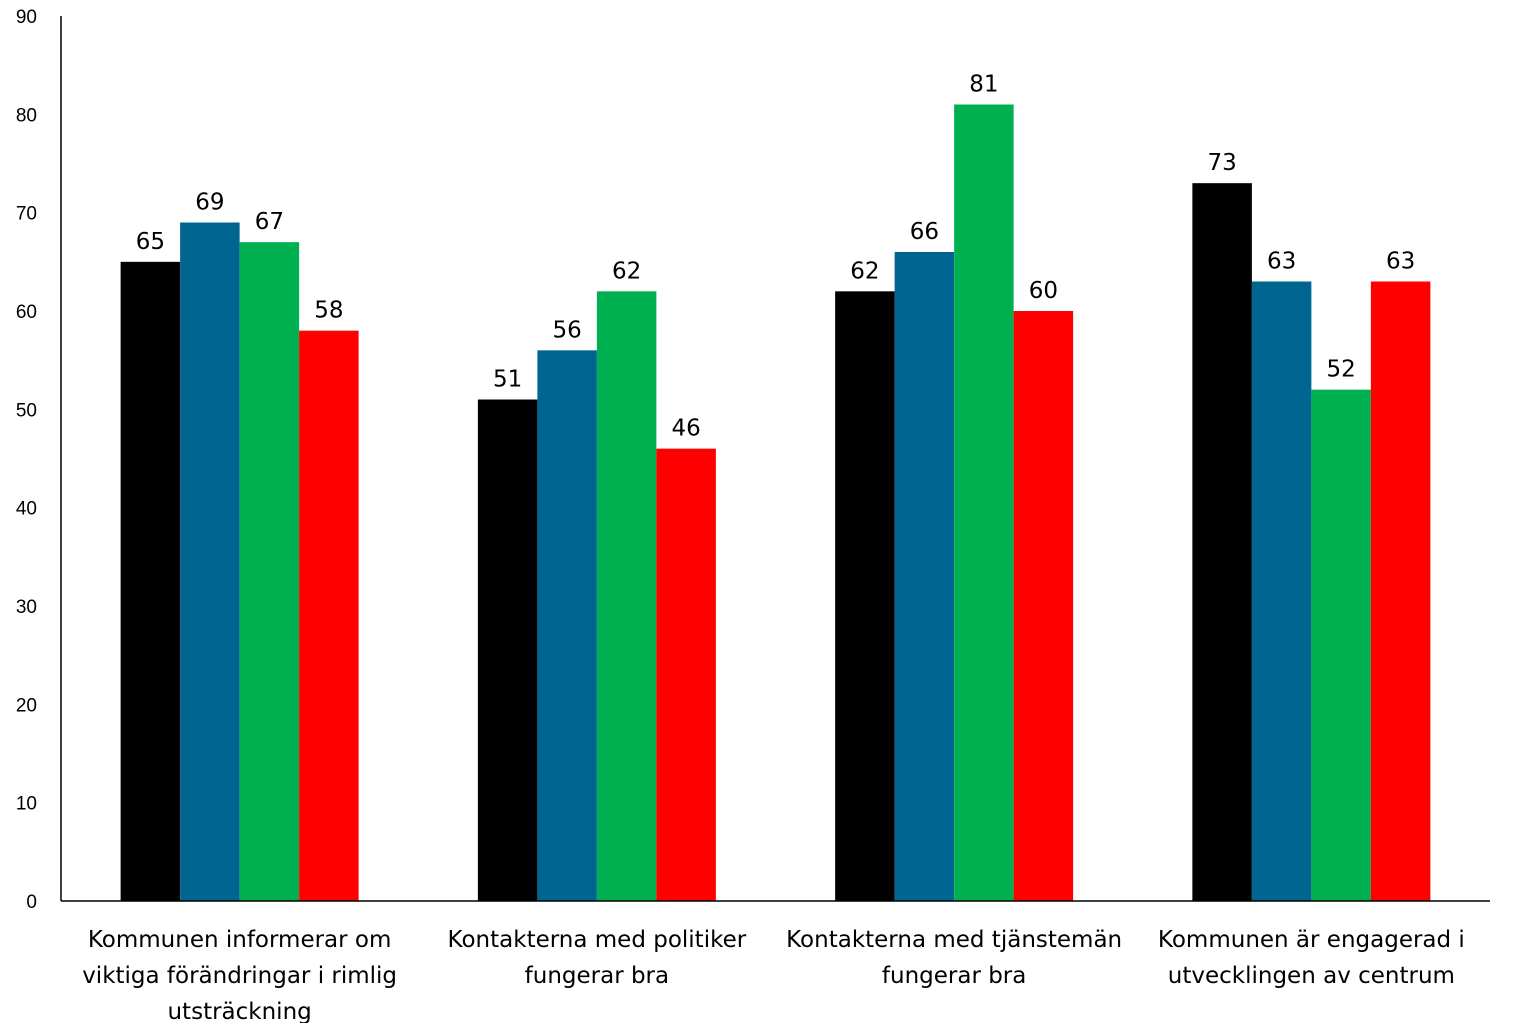  Describe the element at coordinates (269, 222) in the screenshot. I see `bar-value-label: 67` at that location.